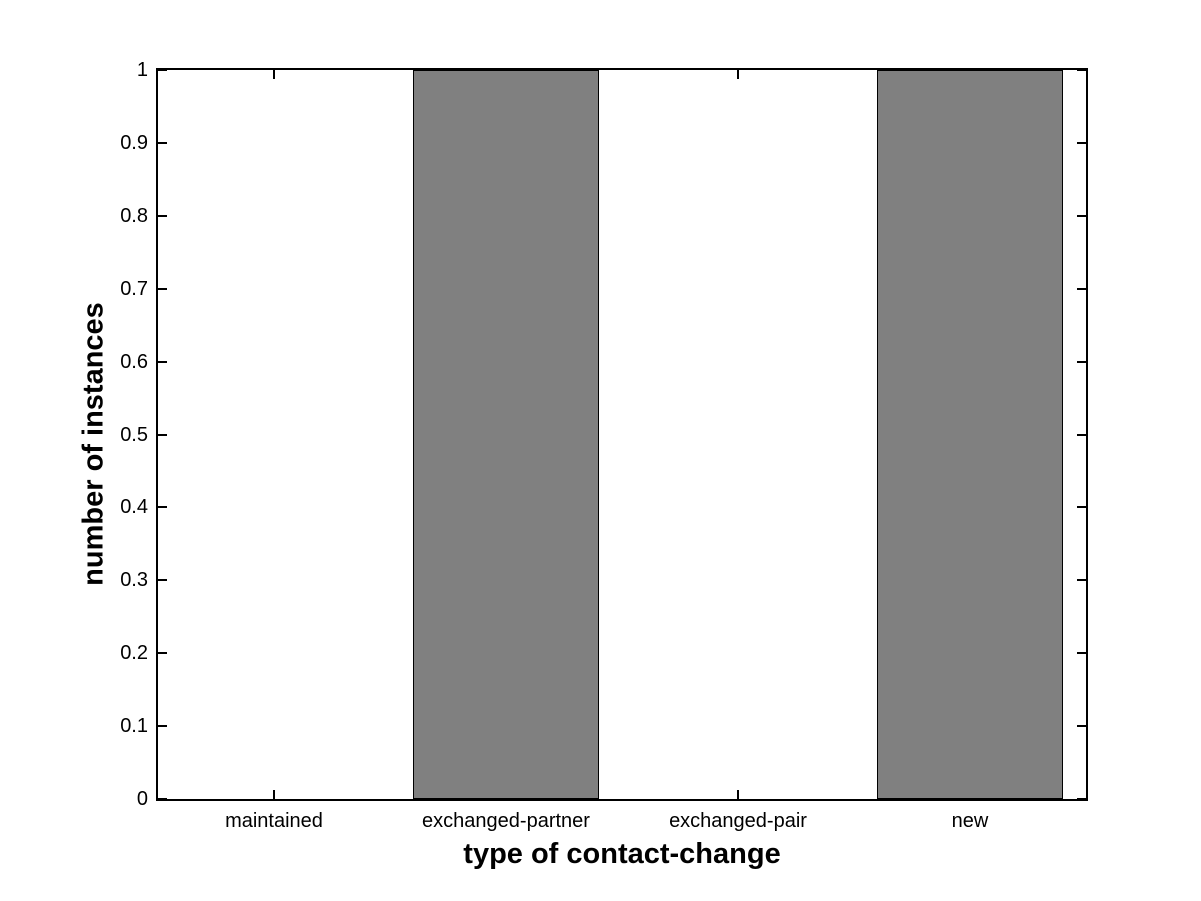  Describe the element at coordinates (93, 444) in the screenshot. I see `y-axis-label: number of instances` at that location.